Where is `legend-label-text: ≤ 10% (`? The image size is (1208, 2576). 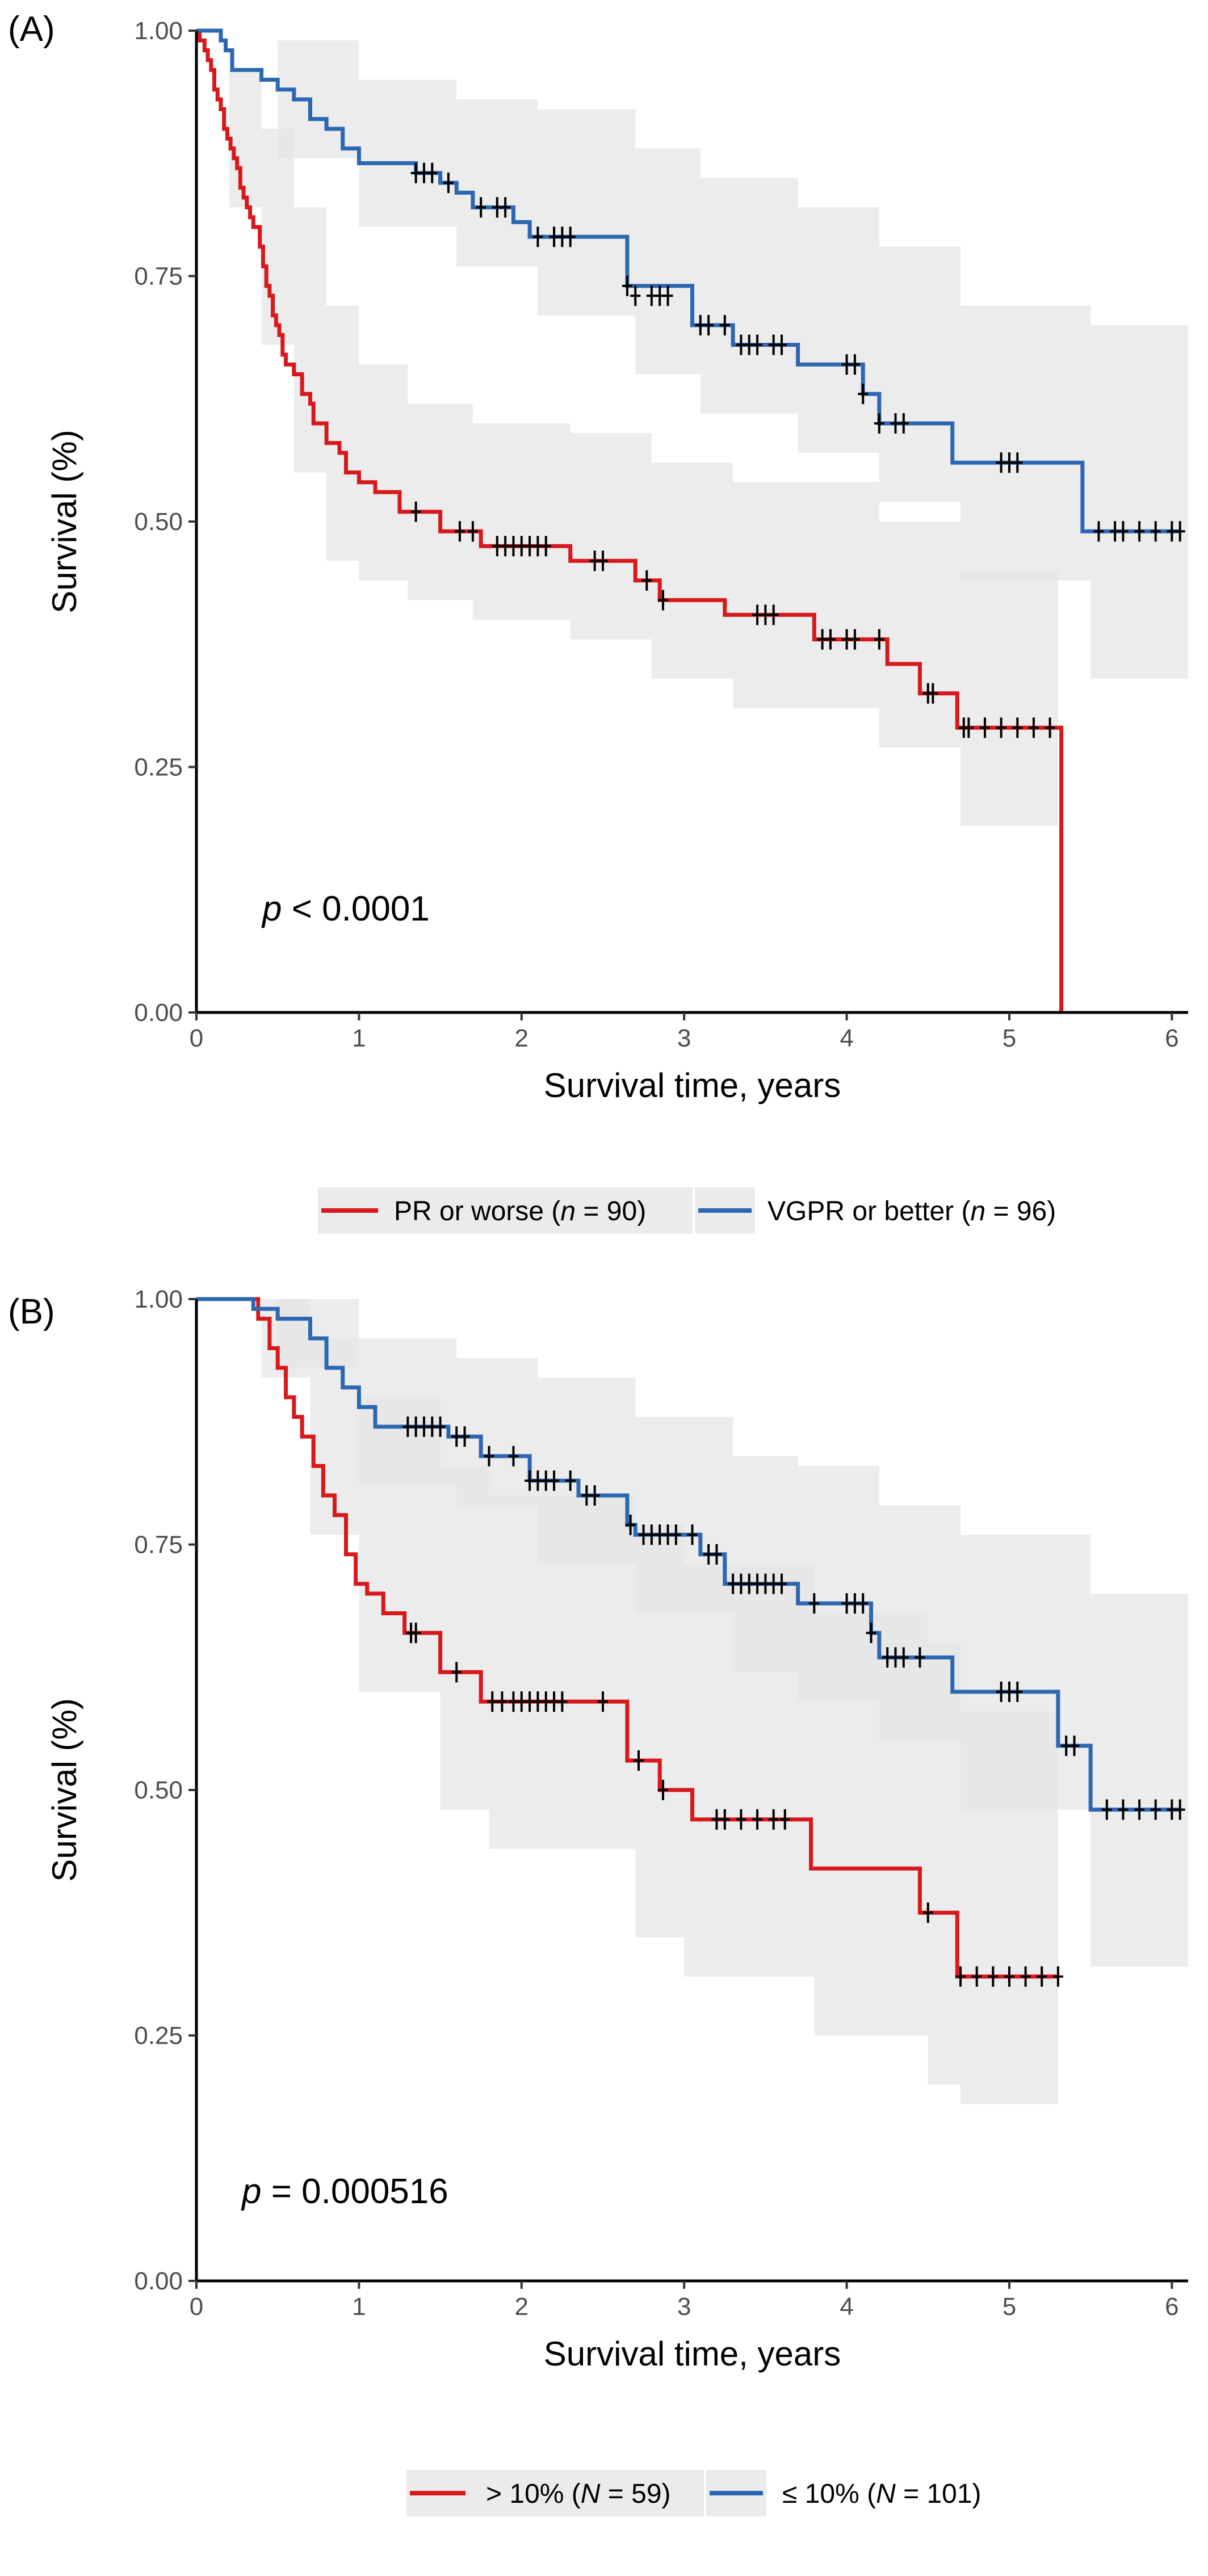 legend-label-text: ≤ 10% ( is located at coordinates (829, 2494).